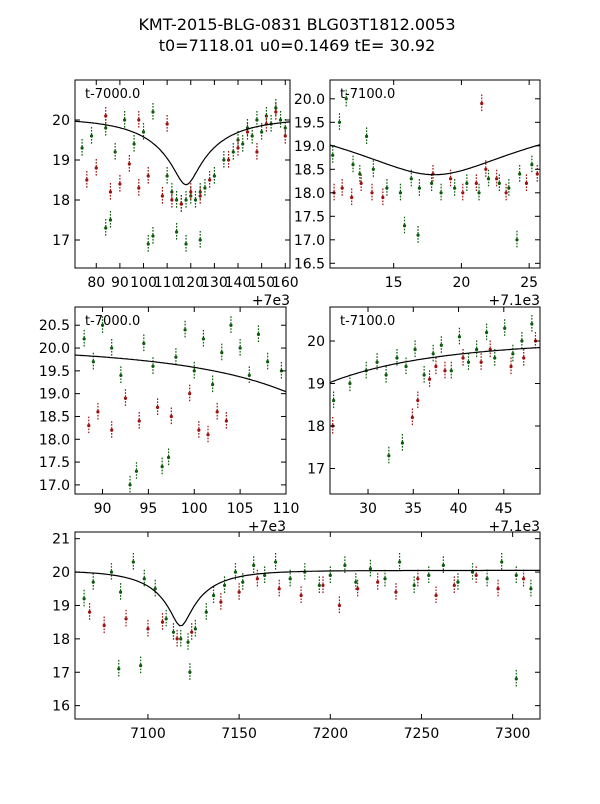  I want to click on y-tick-label-p1-3: 20, so click(61, 121).